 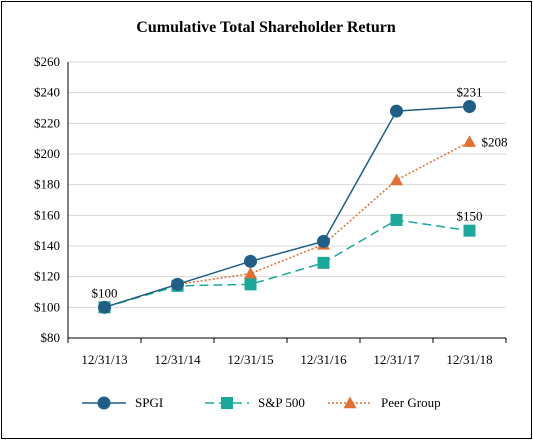 I want to click on legend-label: Peer Group, so click(x=411, y=402).